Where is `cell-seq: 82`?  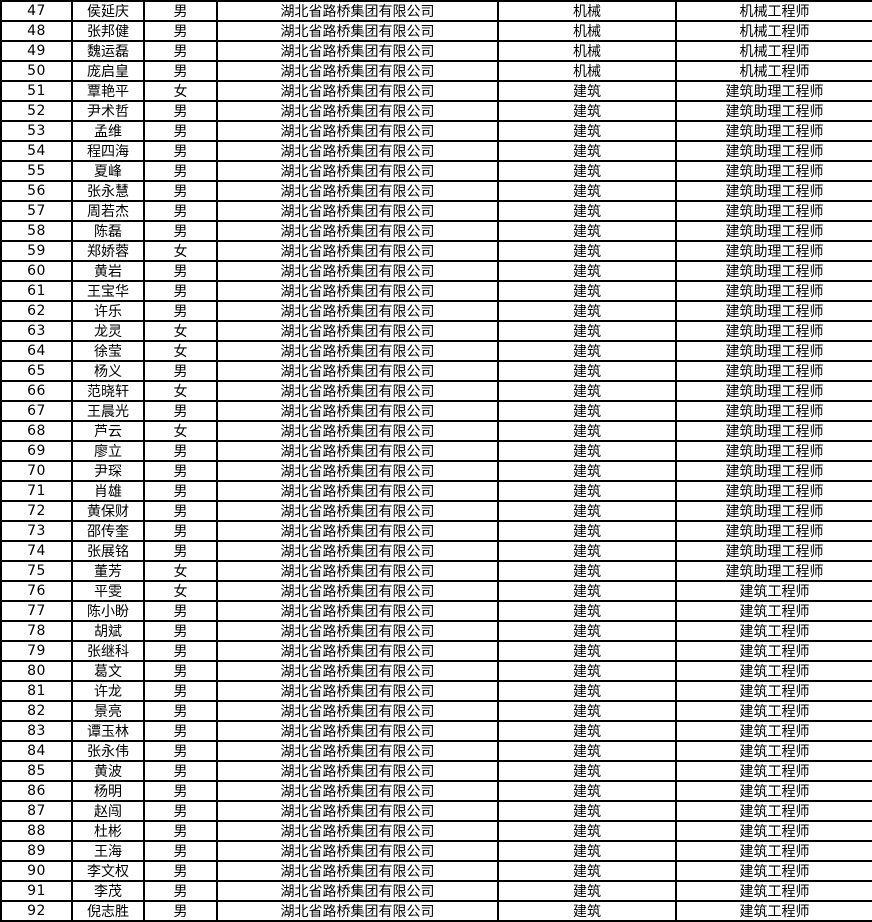
cell-seq: 82 is located at coordinates (36, 711).